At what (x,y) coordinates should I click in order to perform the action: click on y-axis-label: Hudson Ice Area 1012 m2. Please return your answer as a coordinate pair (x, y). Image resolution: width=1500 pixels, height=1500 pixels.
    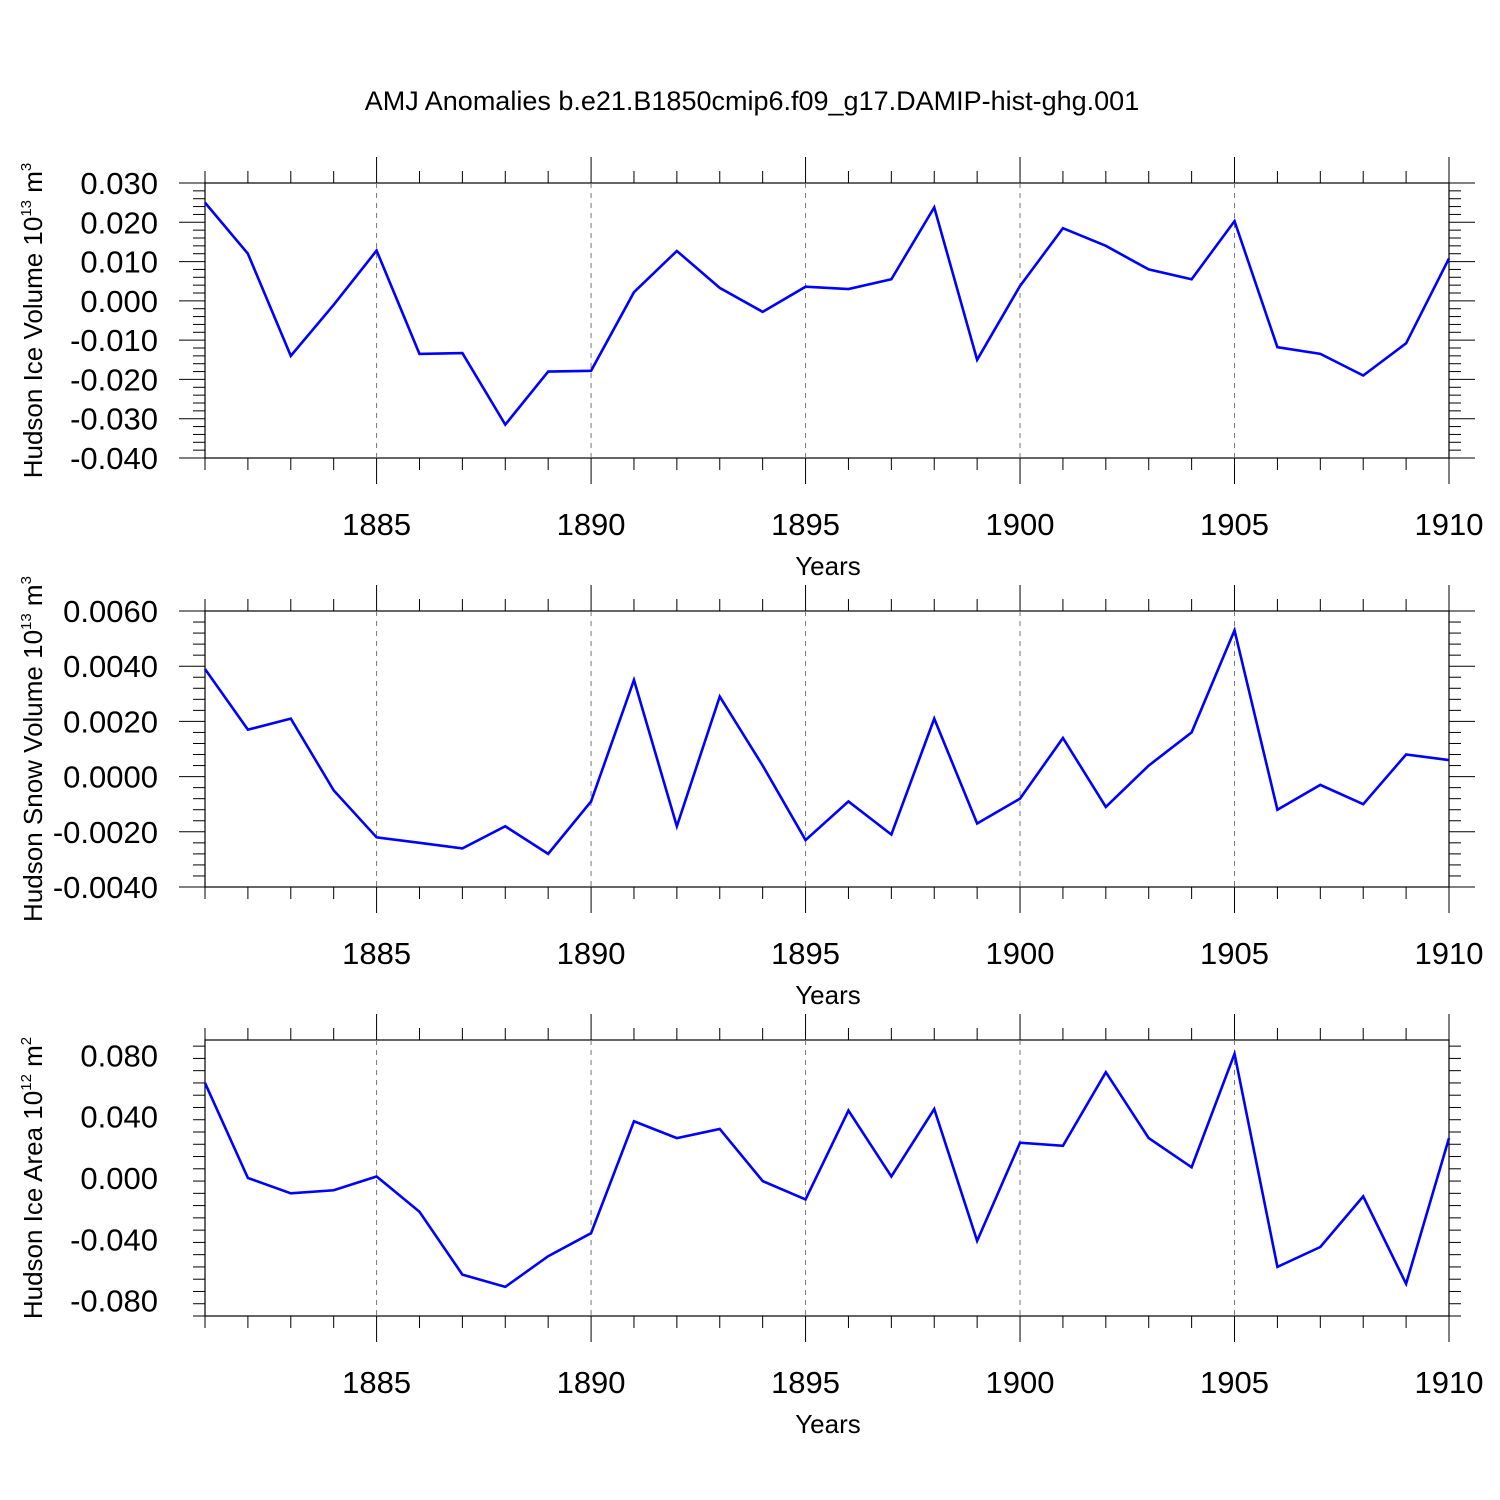
    Looking at the image, I should click on (33, 1178).